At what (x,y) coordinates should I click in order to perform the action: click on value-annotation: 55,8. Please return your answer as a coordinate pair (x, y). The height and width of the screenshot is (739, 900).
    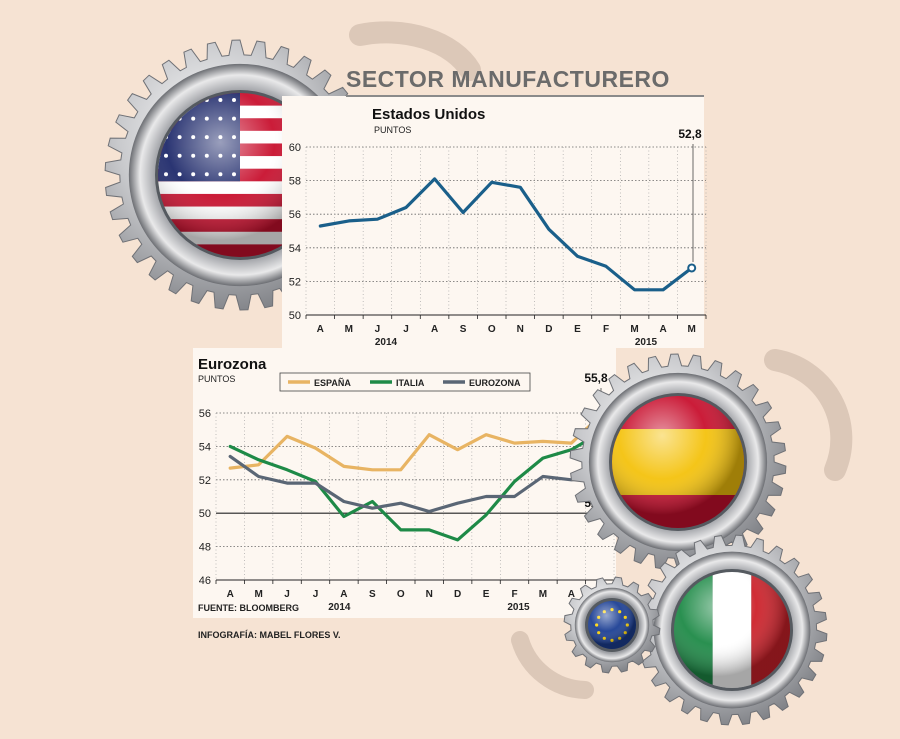
    Looking at the image, I should click on (596, 378).